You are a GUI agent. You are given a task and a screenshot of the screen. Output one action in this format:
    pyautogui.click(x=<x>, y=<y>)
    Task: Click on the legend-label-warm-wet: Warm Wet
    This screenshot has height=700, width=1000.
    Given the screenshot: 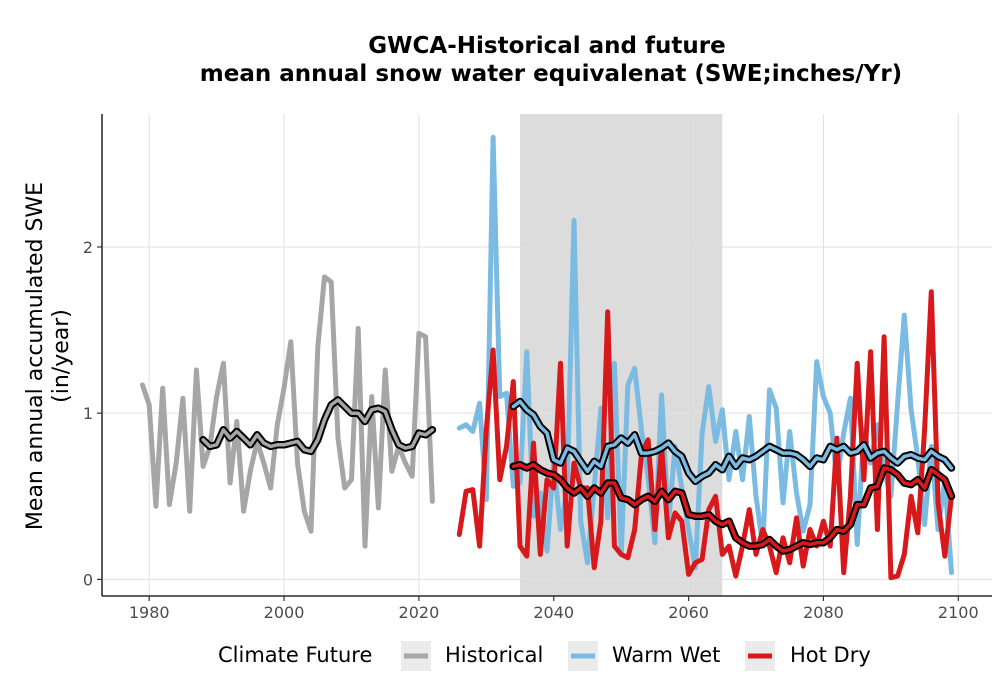 What is the action you would take?
    pyautogui.click(x=666, y=655)
    